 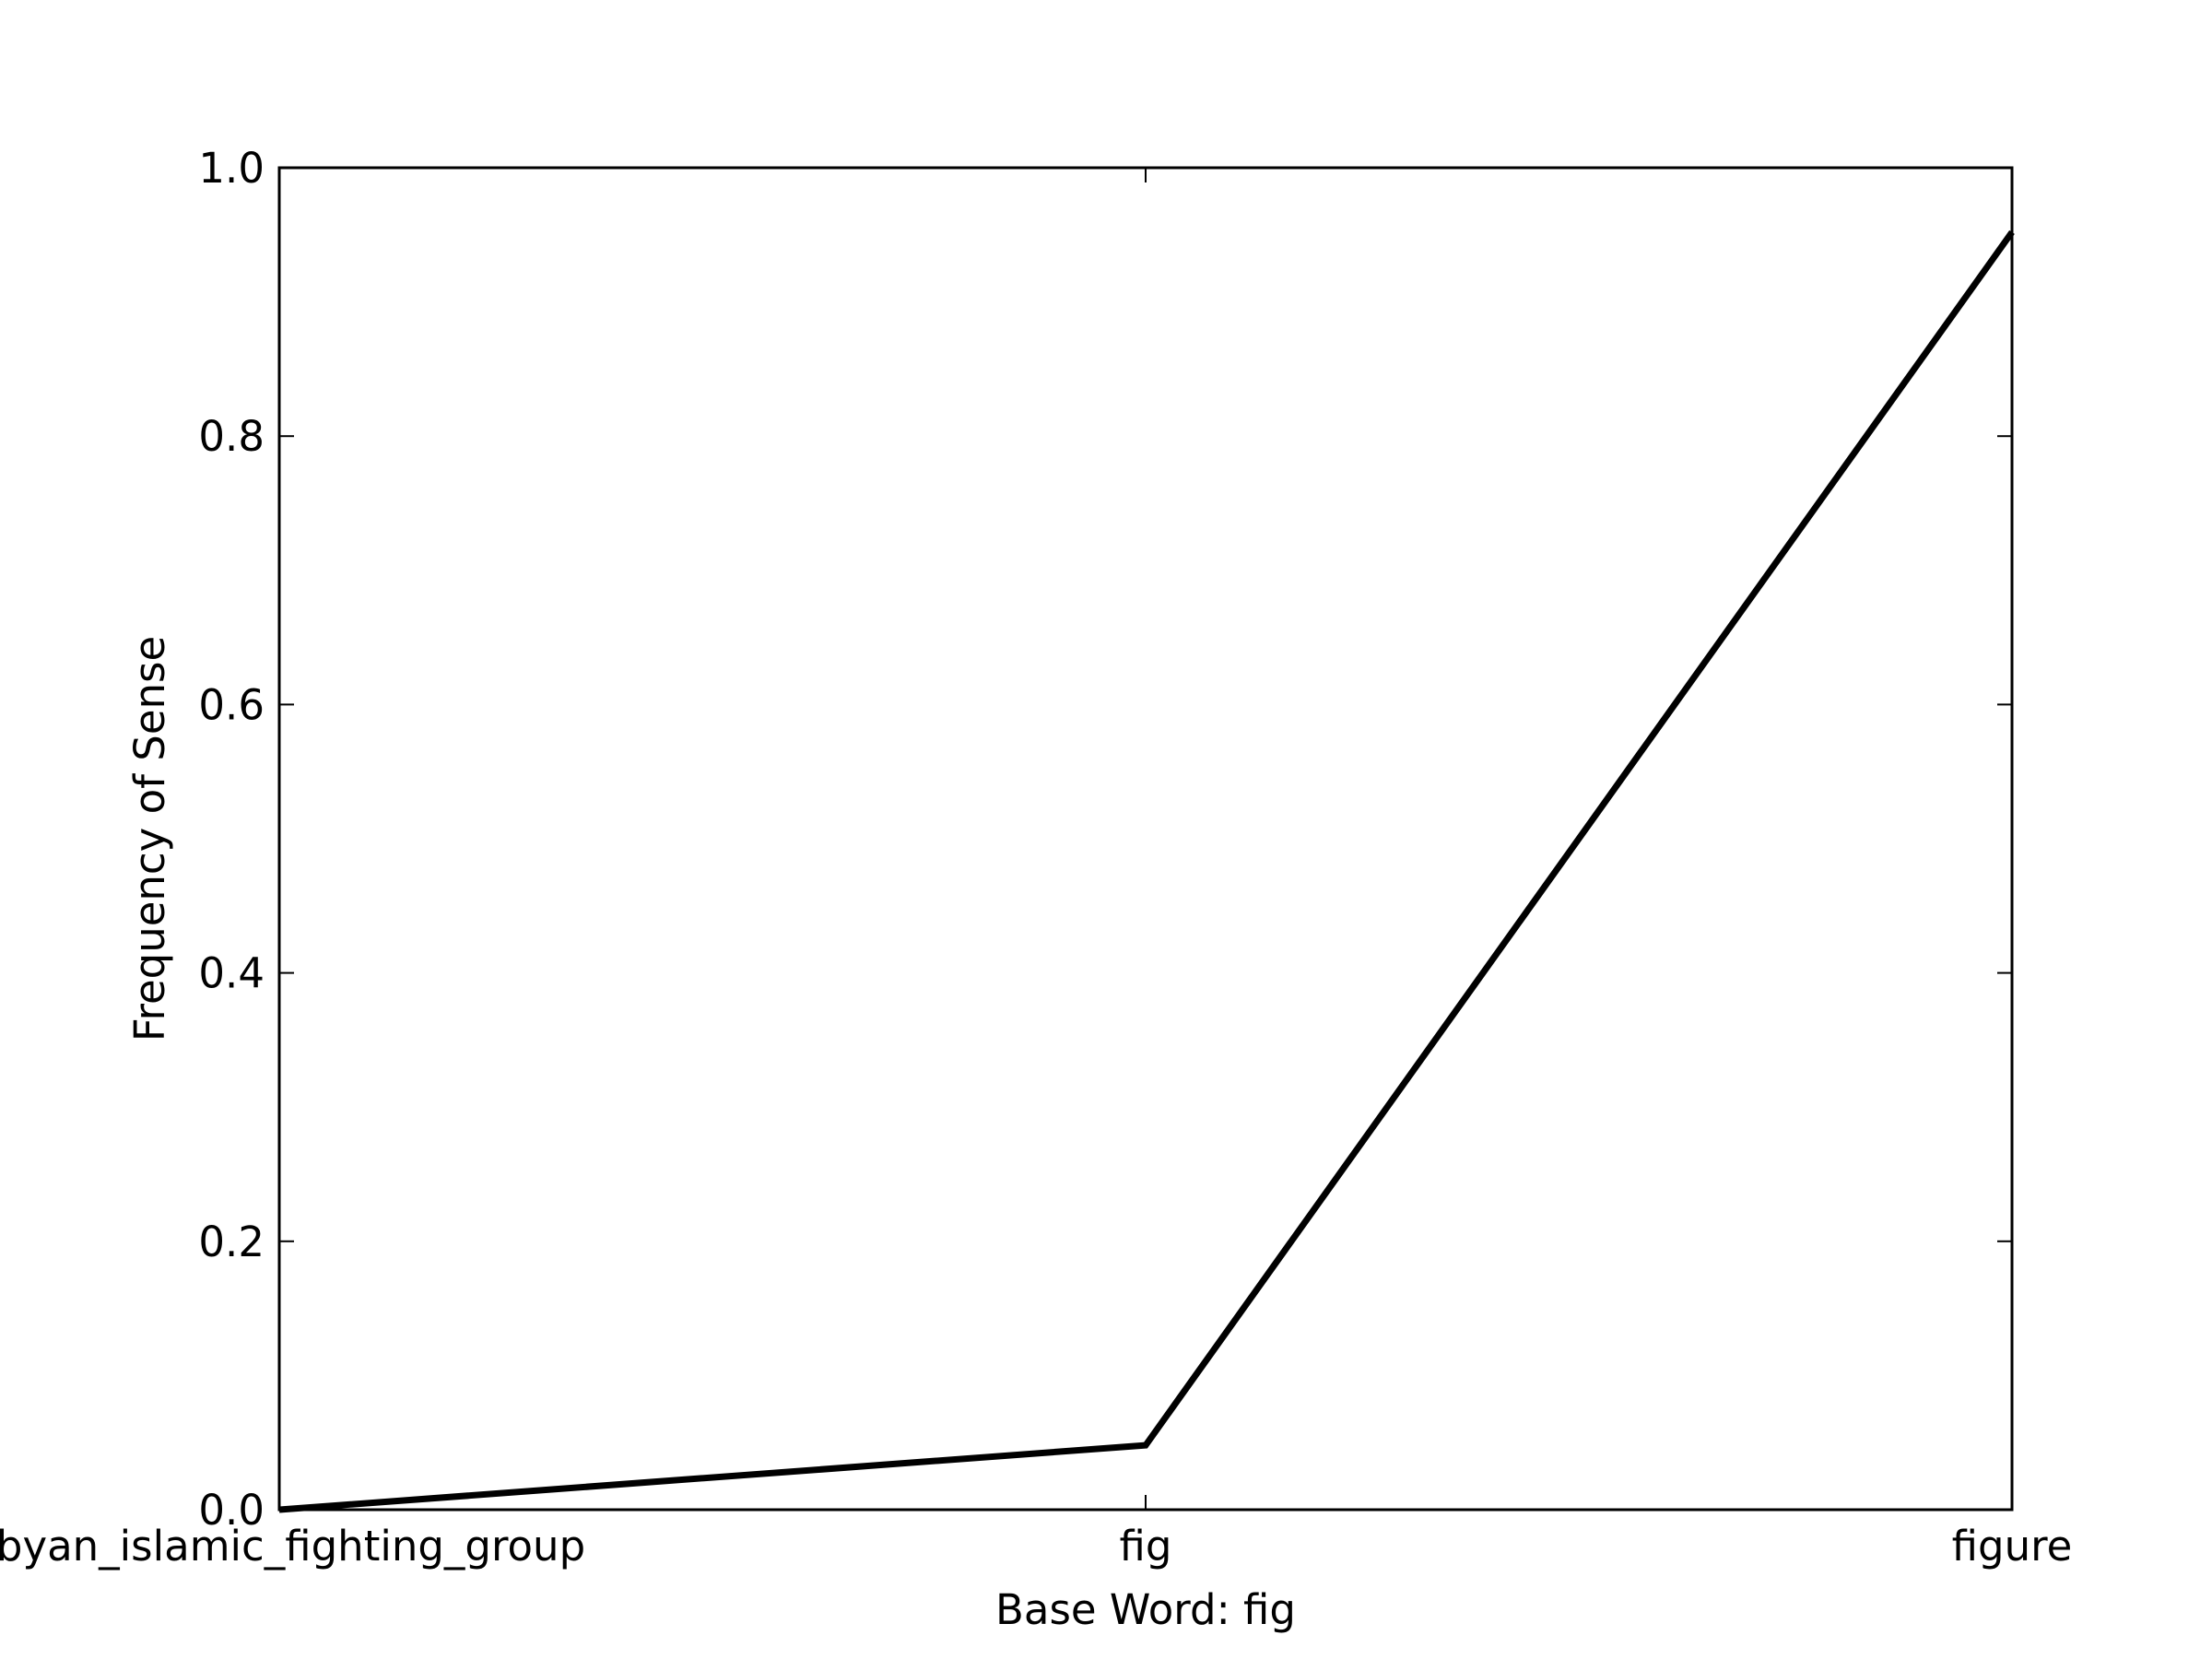 I want to click on y-tick-label-1: 0.2, so click(x=231, y=1242).